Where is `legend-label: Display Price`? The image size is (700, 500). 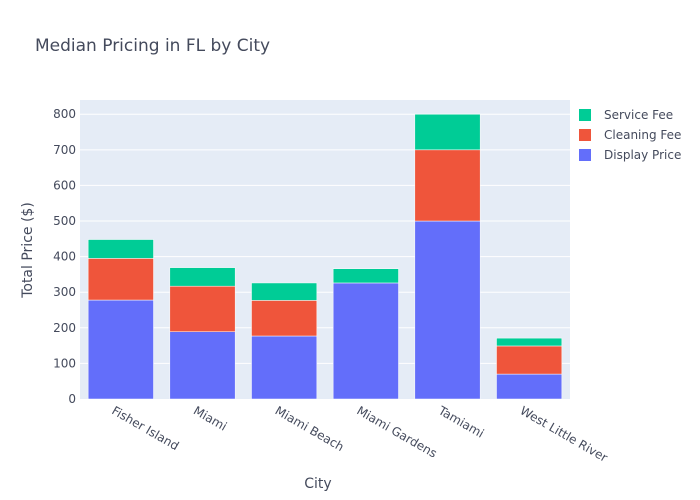
legend-label: Display Price is located at coordinates (642, 155).